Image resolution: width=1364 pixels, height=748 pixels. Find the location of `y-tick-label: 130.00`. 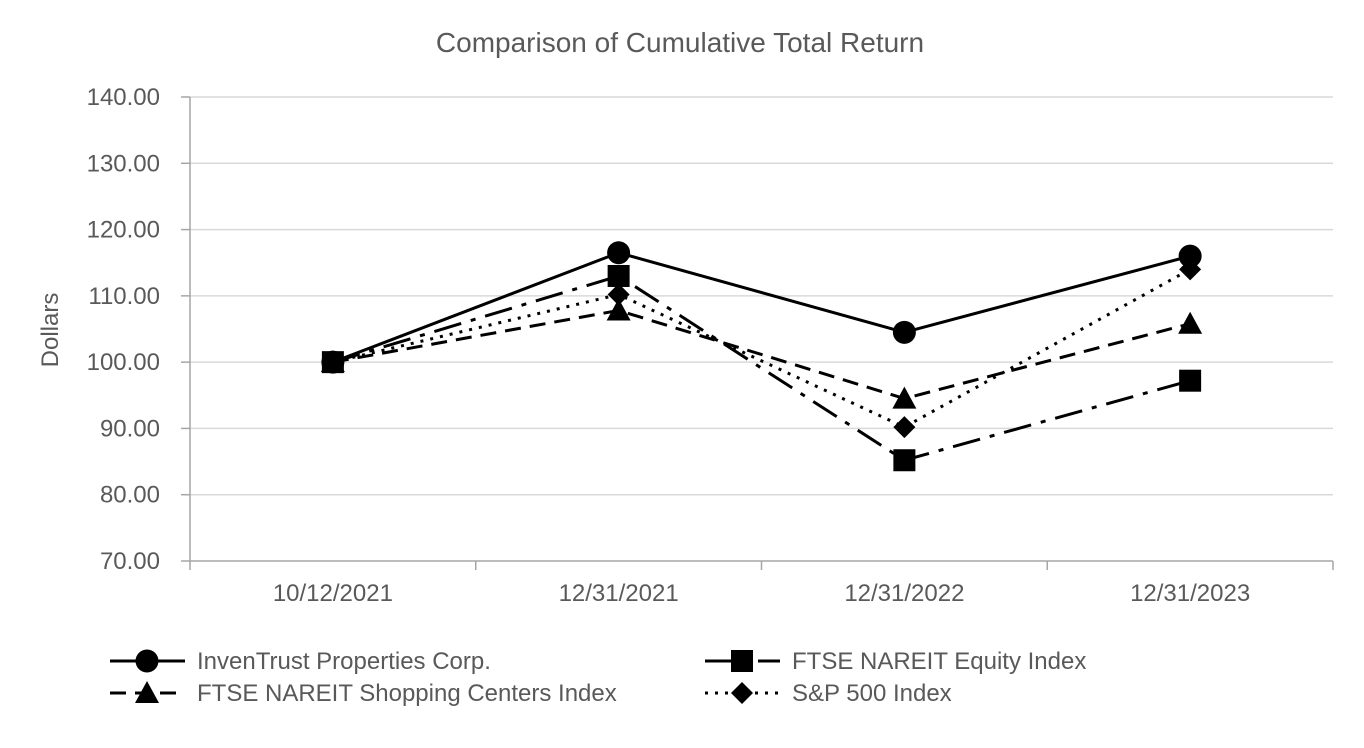

y-tick-label: 130.00 is located at coordinates (123, 163).